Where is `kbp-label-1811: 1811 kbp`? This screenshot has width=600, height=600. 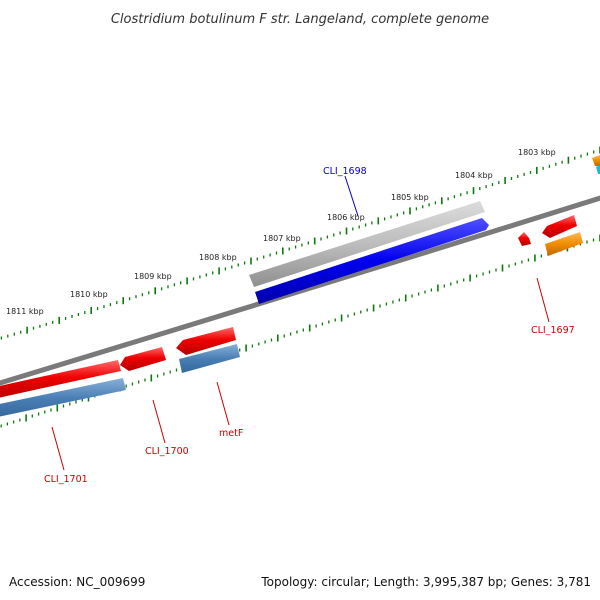
kbp-label-1811: 1811 kbp is located at coordinates (25, 311).